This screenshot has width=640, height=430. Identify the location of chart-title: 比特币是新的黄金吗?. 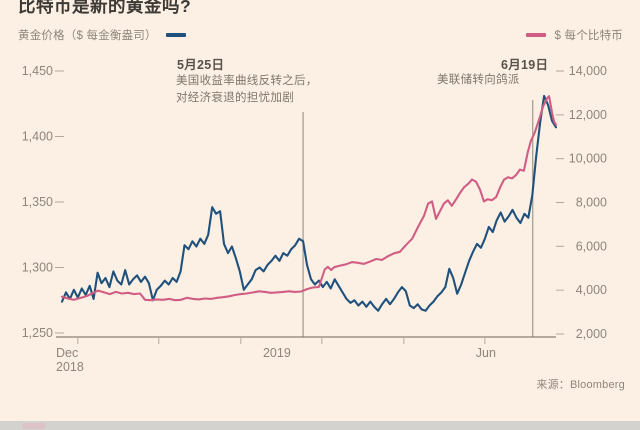
(105, 8).